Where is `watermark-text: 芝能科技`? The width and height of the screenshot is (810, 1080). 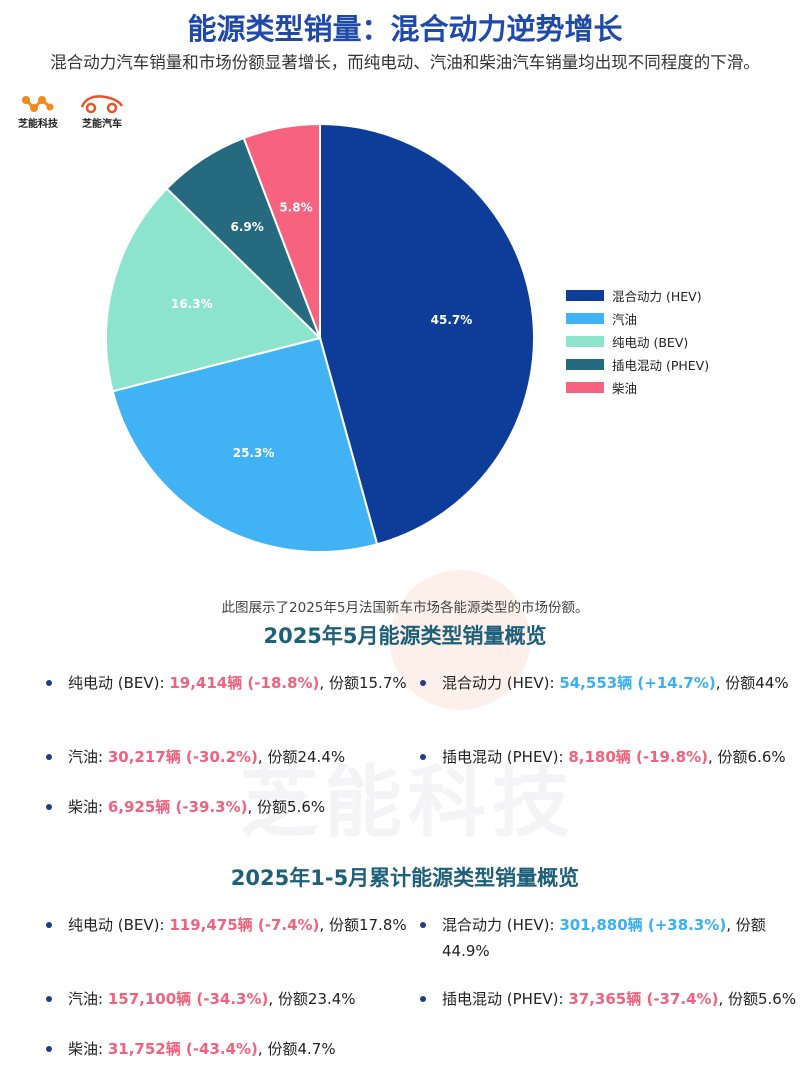
watermark-text: 芝能科技 is located at coordinates (408, 803).